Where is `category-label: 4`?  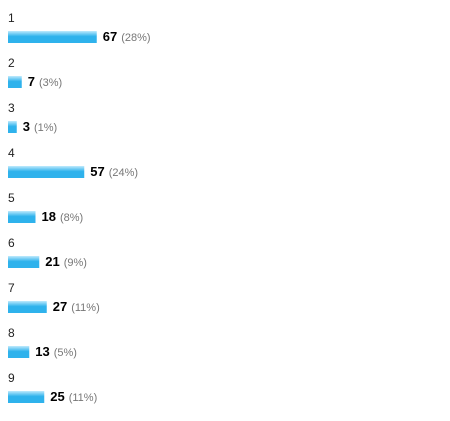 category-label: 4 is located at coordinates (11, 153).